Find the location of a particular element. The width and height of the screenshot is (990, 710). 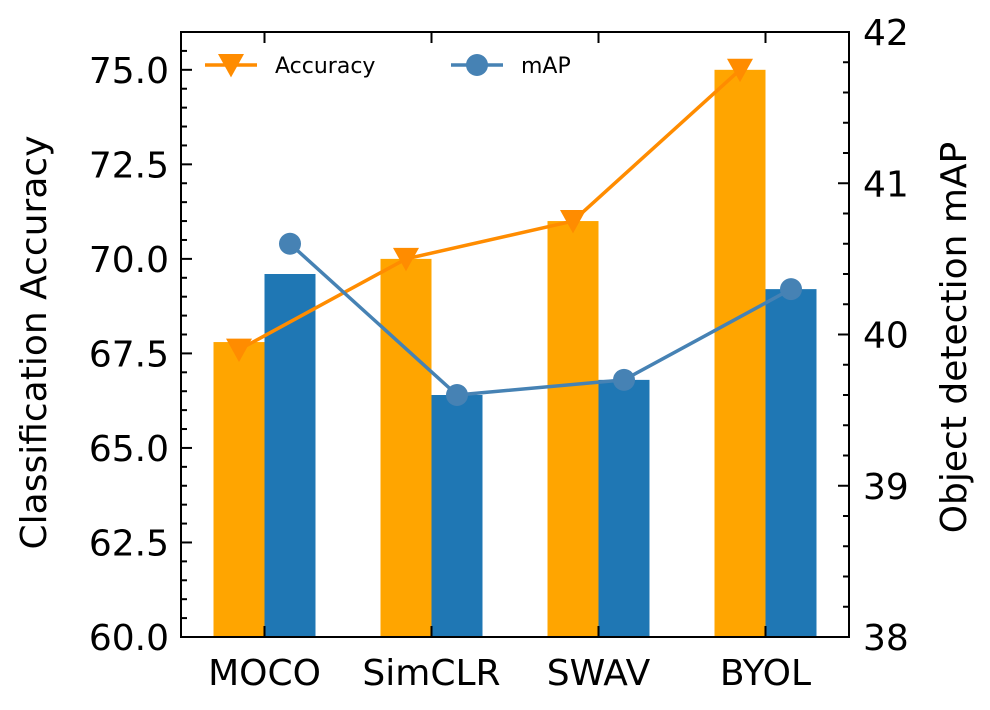

bar-map-moco is located at coordinates (290, 455).